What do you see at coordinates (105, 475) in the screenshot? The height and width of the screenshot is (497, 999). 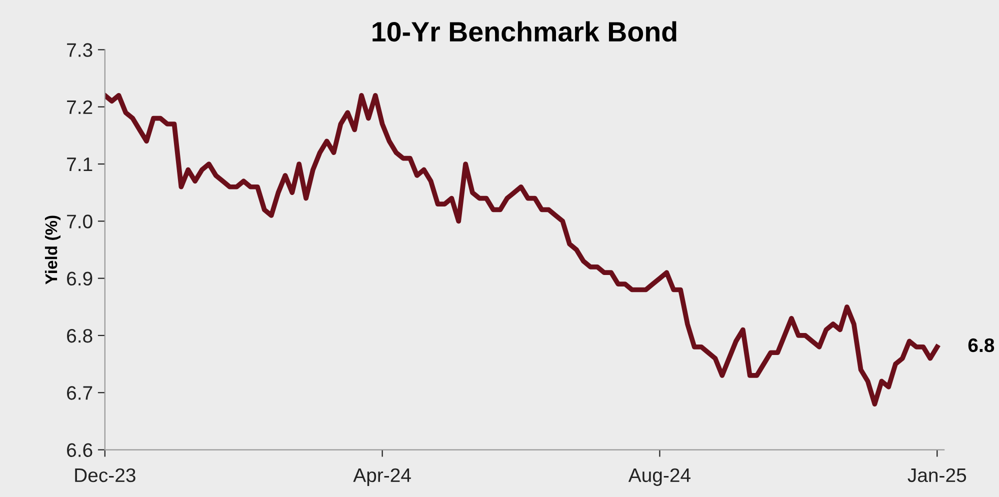 I see `x-tick-label: Dec-23` at bounding box center [105, 475].